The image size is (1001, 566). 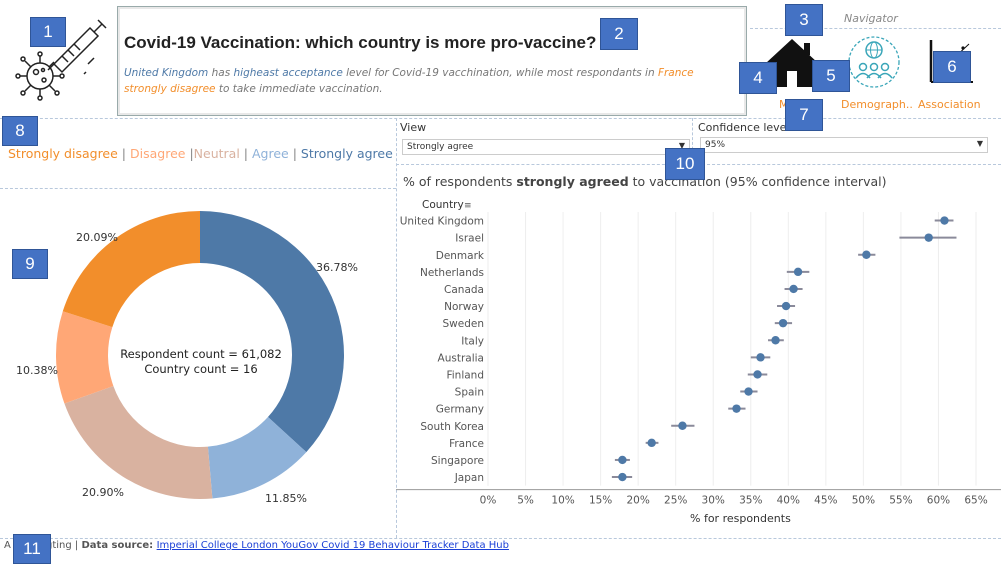 What do you see at coordinates (758, 78) in the screenshot?
I see `annotation-badge-4: 4` at bounding box center [758, 78].